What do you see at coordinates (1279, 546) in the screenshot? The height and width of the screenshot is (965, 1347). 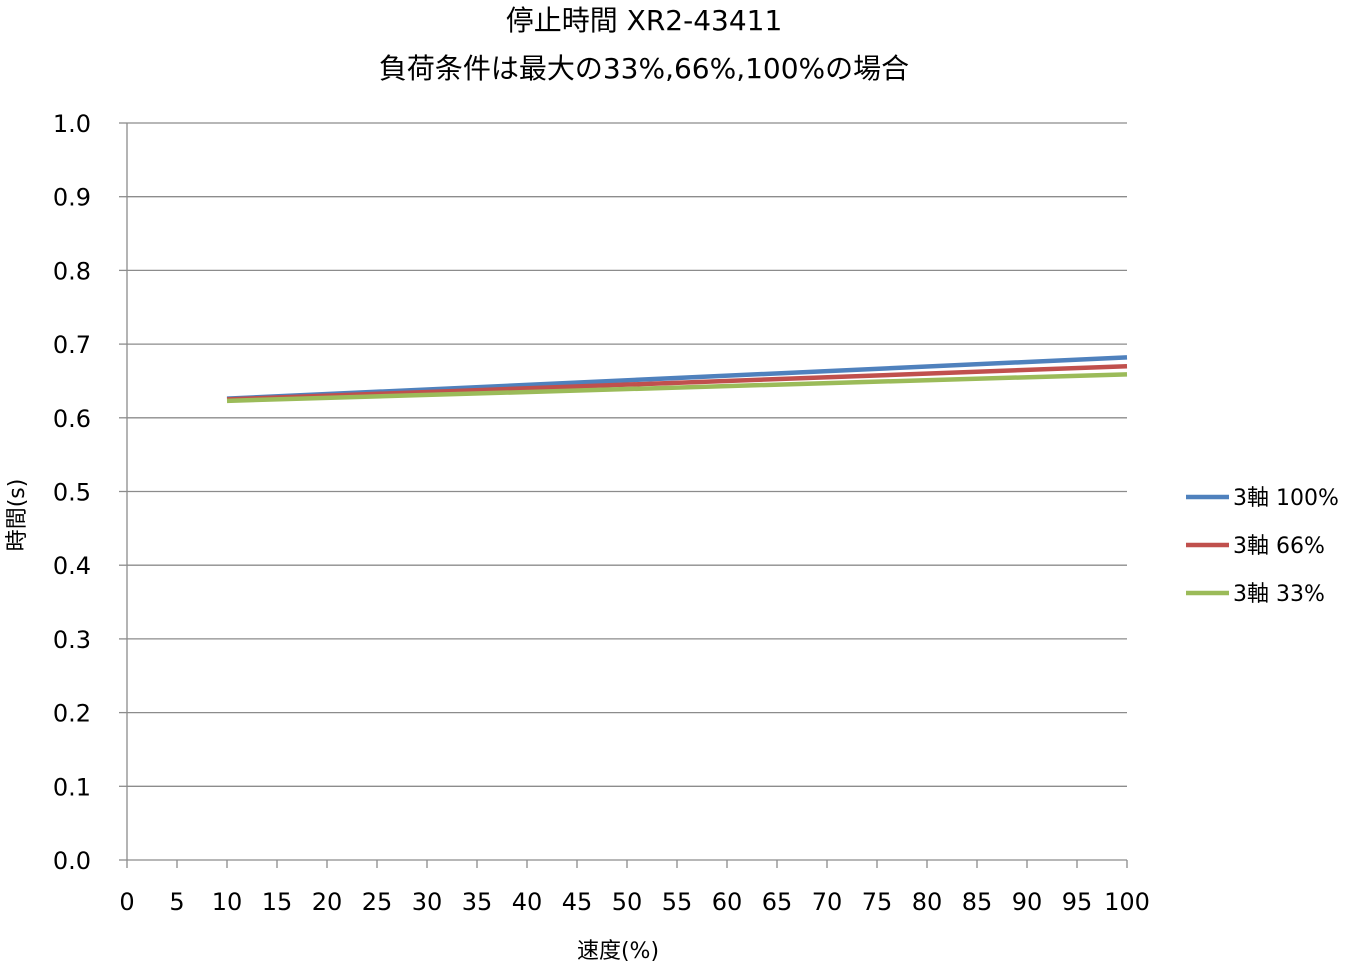 I see `legend-label-2: 3軸 66%` at bounding box center [1279, 546].